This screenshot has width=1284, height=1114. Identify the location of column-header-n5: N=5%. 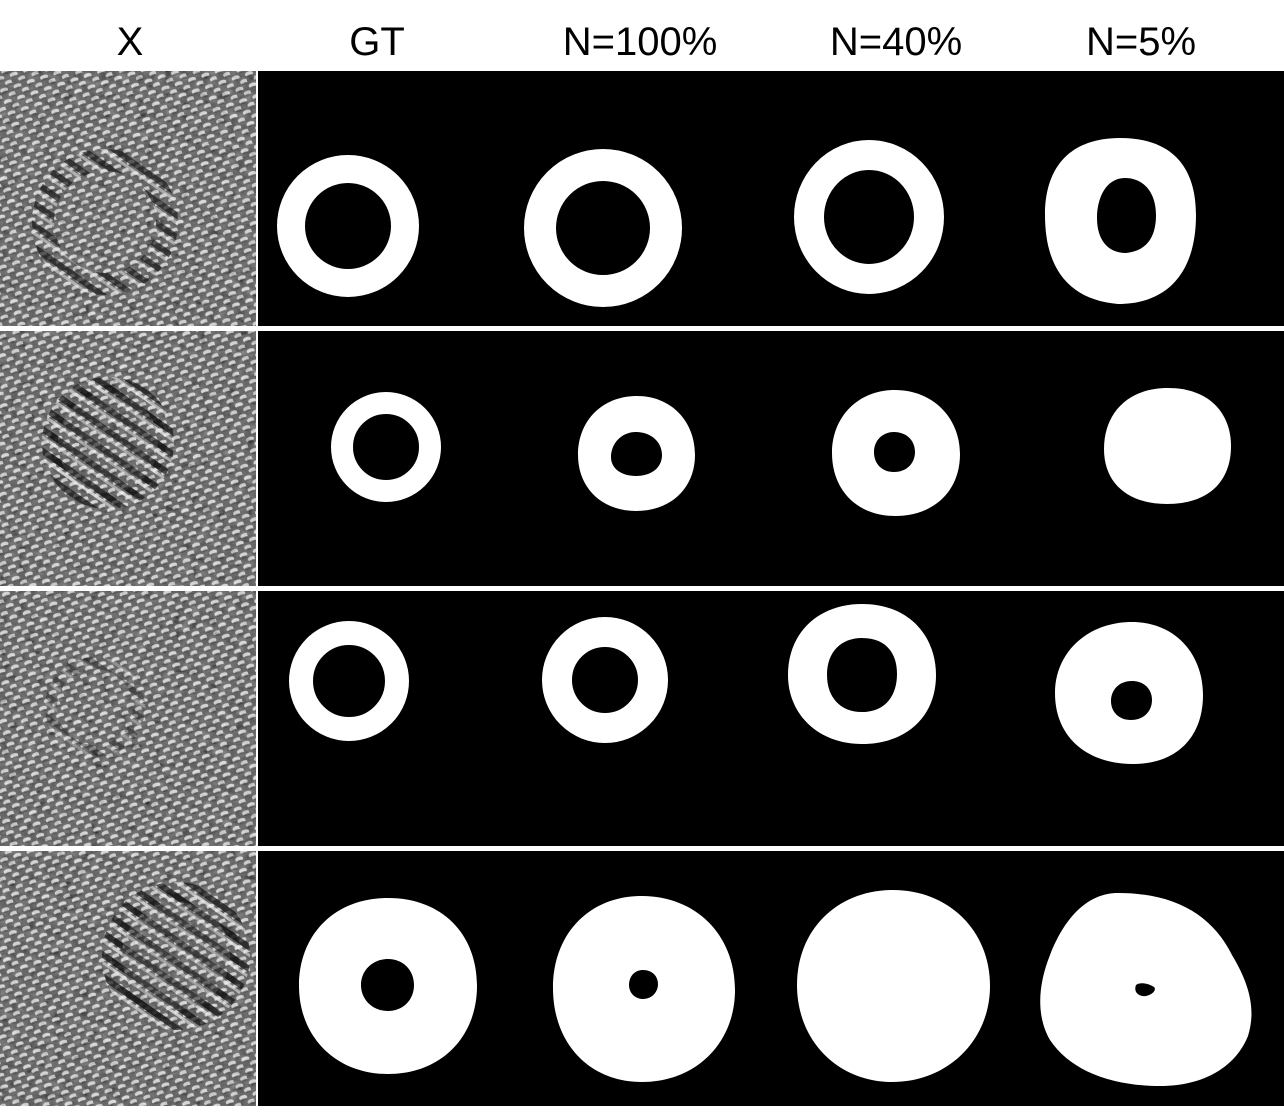
(1141, 42).